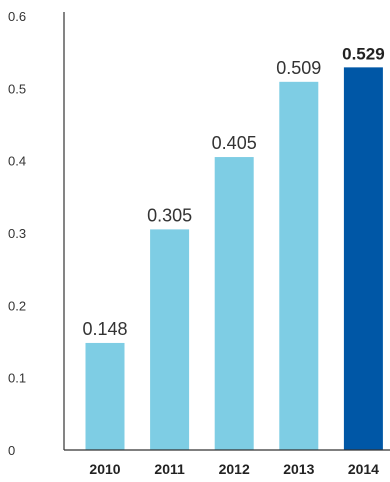 Image resolution: width=390 pixels, height=482 pixels. What do you see at coordinates (234, 304) in the screenshot?
I see `bar-2012` at bounding box center [234, 304].